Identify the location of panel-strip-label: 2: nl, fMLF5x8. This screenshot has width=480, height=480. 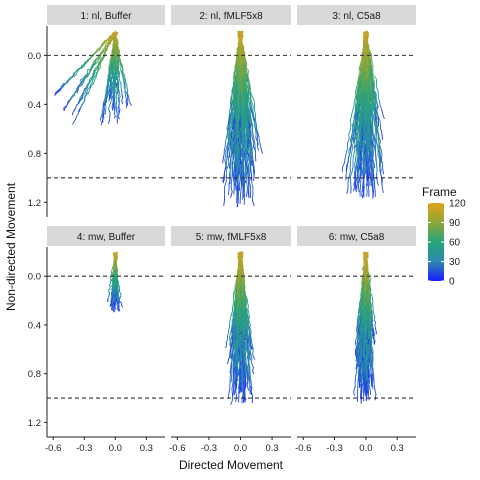
(231, 16).